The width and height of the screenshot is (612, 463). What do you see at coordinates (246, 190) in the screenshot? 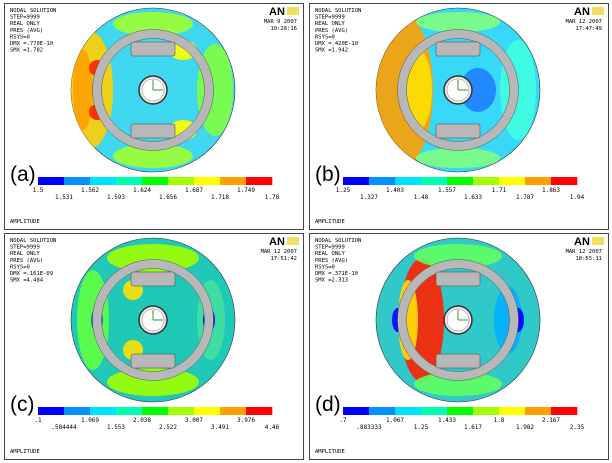
I see `legend-label: 1.749` at bounding box center [246, 190].